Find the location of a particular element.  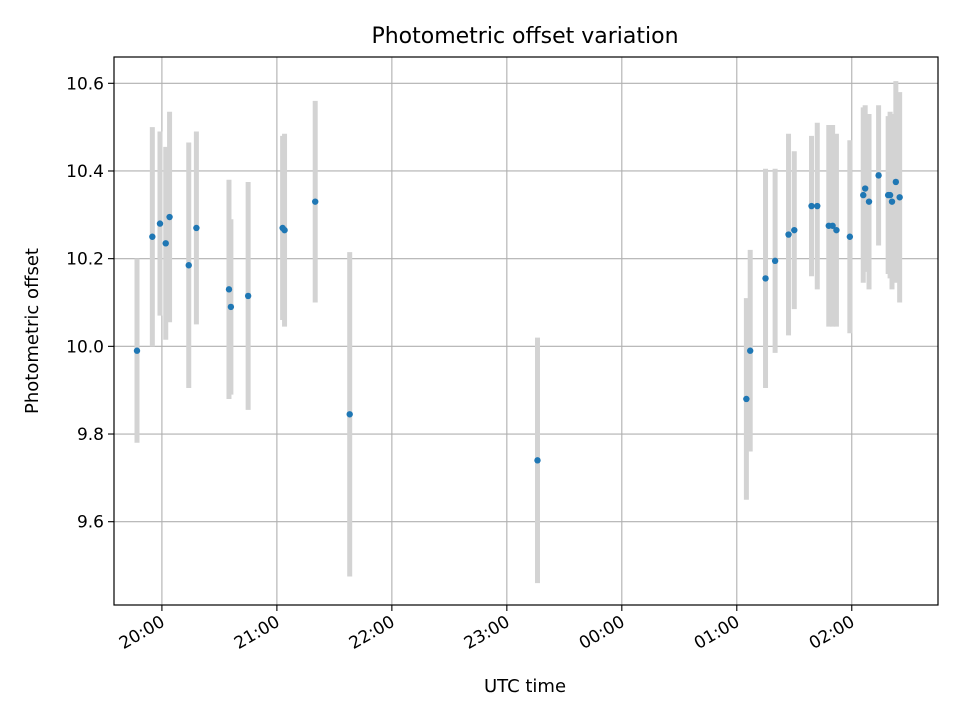

y-tick-label: 9.8 is located at coordinates (90, 435).